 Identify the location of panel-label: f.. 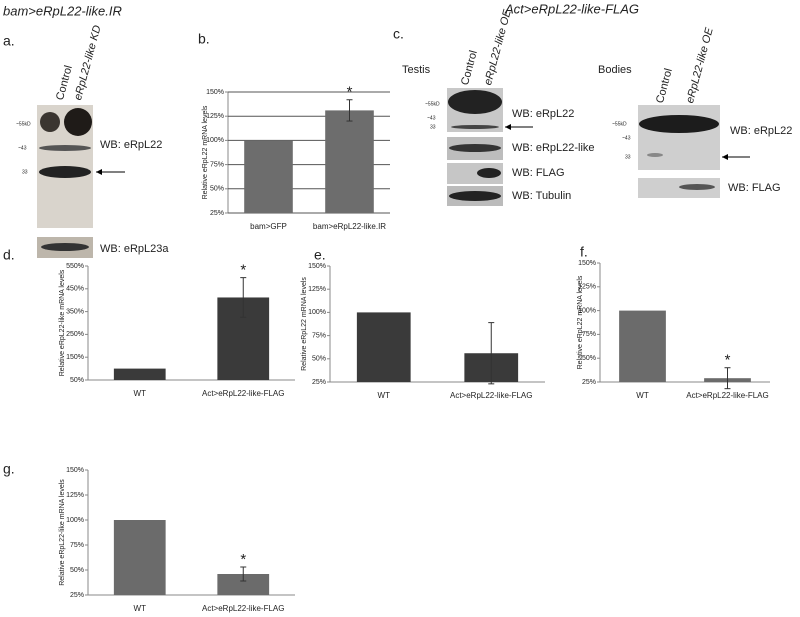
(584, 252).